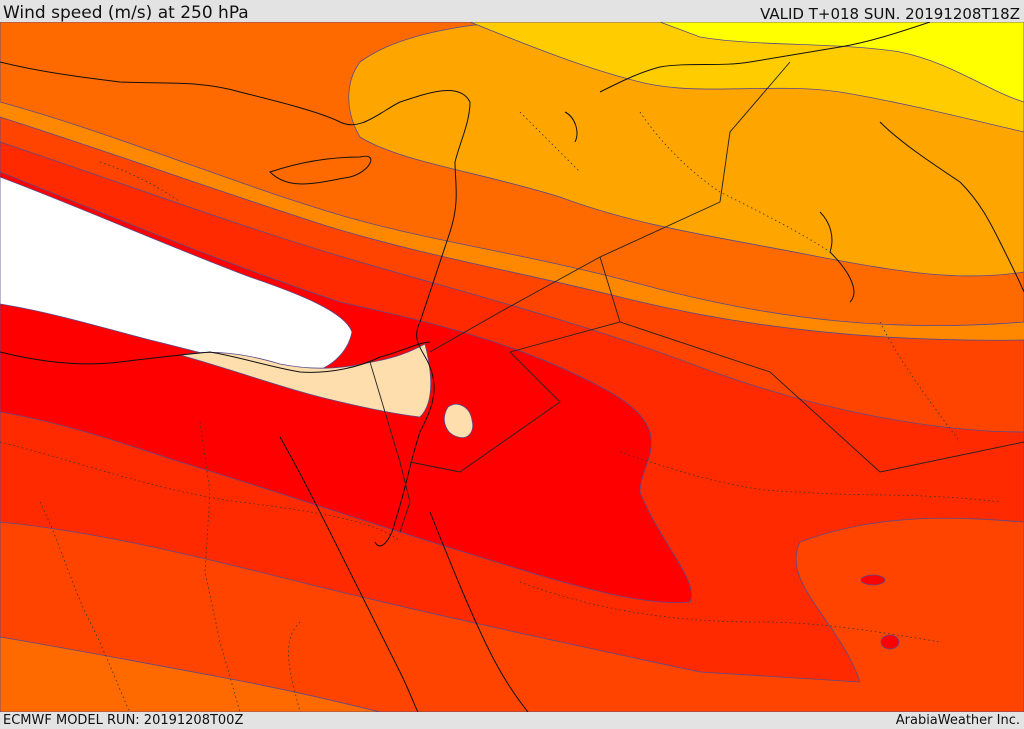 This screenshot has width=1024, height=729. Describe the element at coordinates (123, 720) in the screenshot. I see `model-run-label: ECMWF MODEL RUN: 20191208T00Z` at that location.